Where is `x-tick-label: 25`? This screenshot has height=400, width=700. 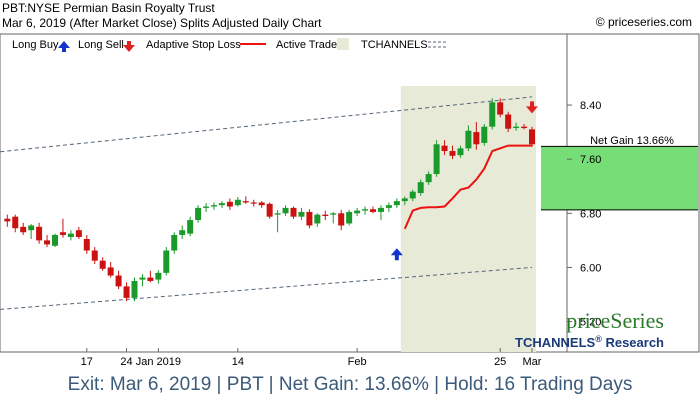
x-tick-label: 25 is located at coordinates (500, 362).